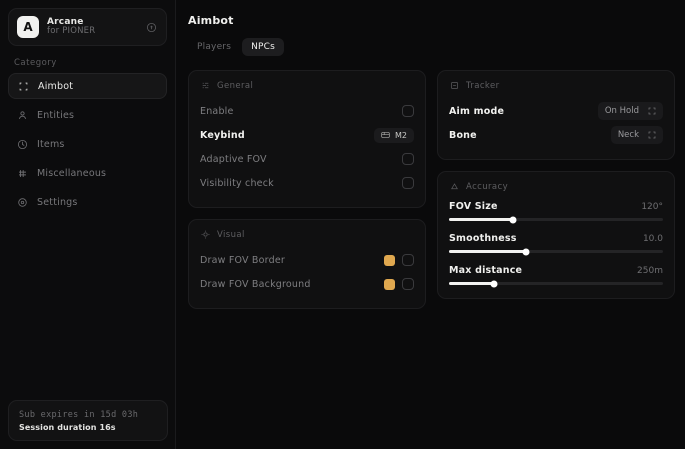 Image resolution: width=685 pixels, height=449 pixels. What do you see at coordinates (650, 271) in the screenshot?
I see `slider-value: 250m` at bounding box center [650, 271].